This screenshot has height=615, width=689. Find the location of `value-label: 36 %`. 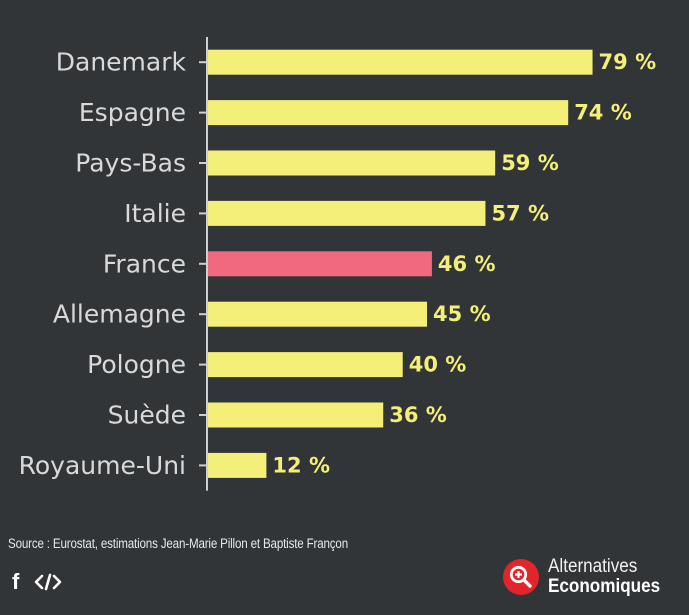

value-label: 36 % is located at coordinates (418, 415).